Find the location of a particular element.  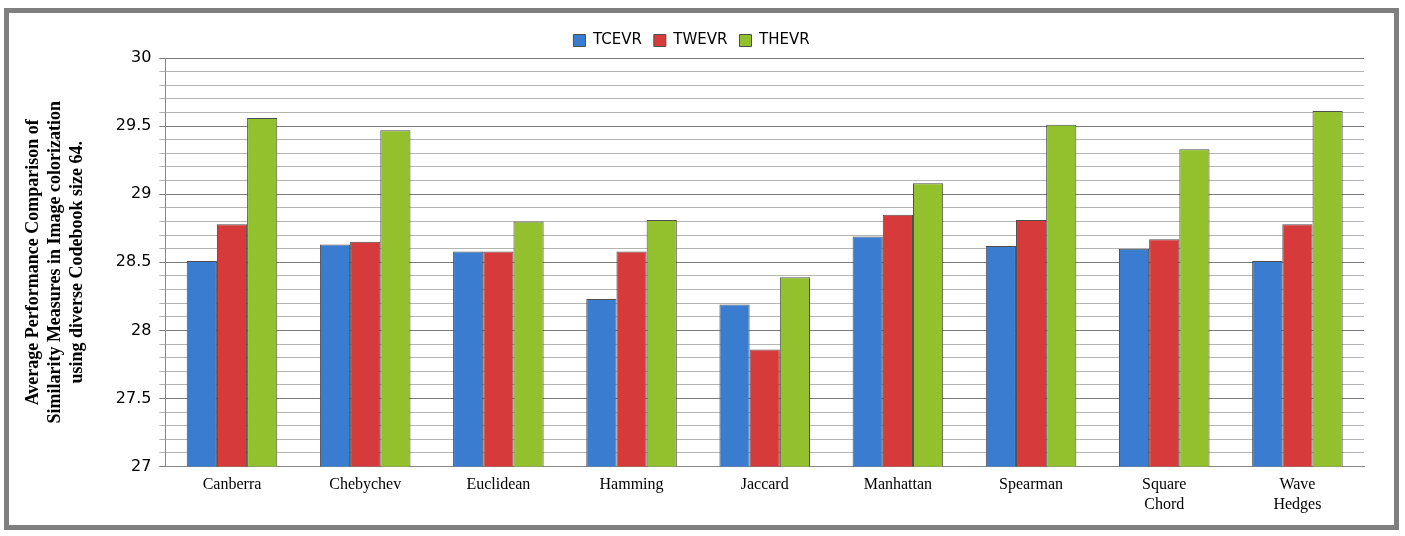

y-tick-label: 30 is located at coordinates (141, 57).